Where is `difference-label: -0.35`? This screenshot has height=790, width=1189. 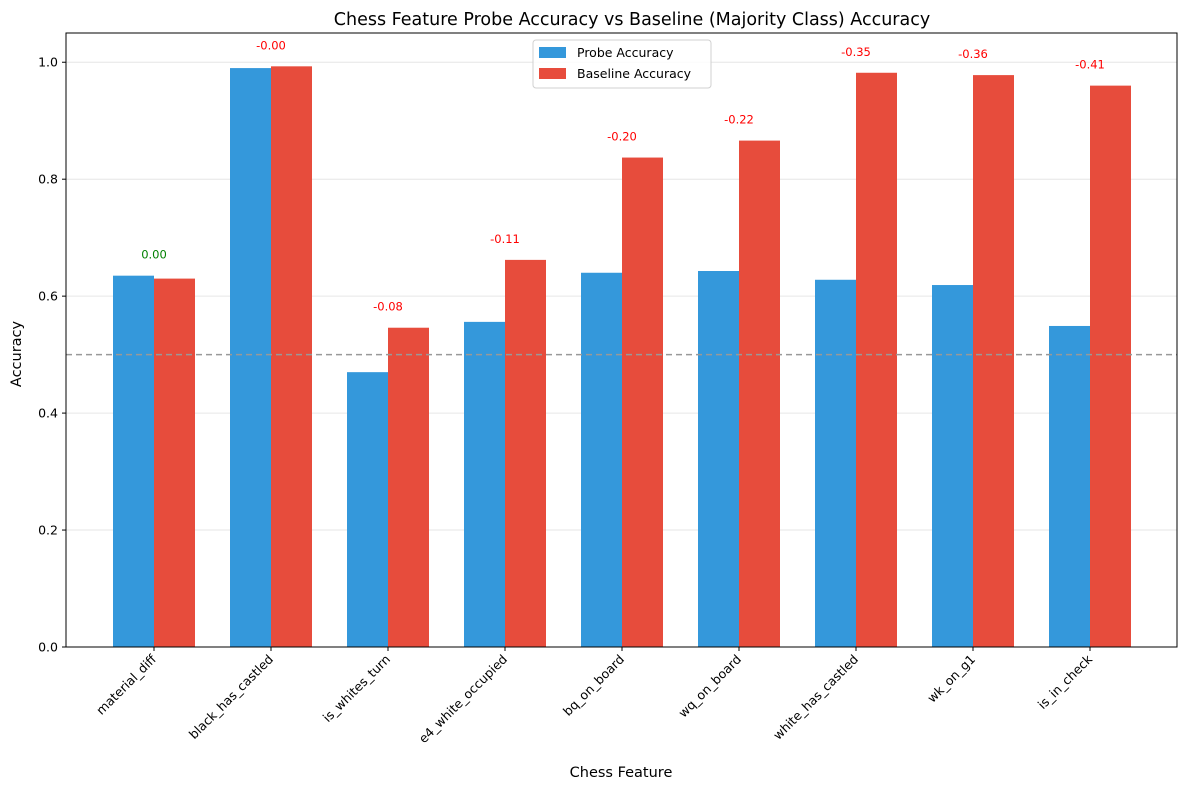 difference-label: -0.35 is located at coordinates (856, 52).